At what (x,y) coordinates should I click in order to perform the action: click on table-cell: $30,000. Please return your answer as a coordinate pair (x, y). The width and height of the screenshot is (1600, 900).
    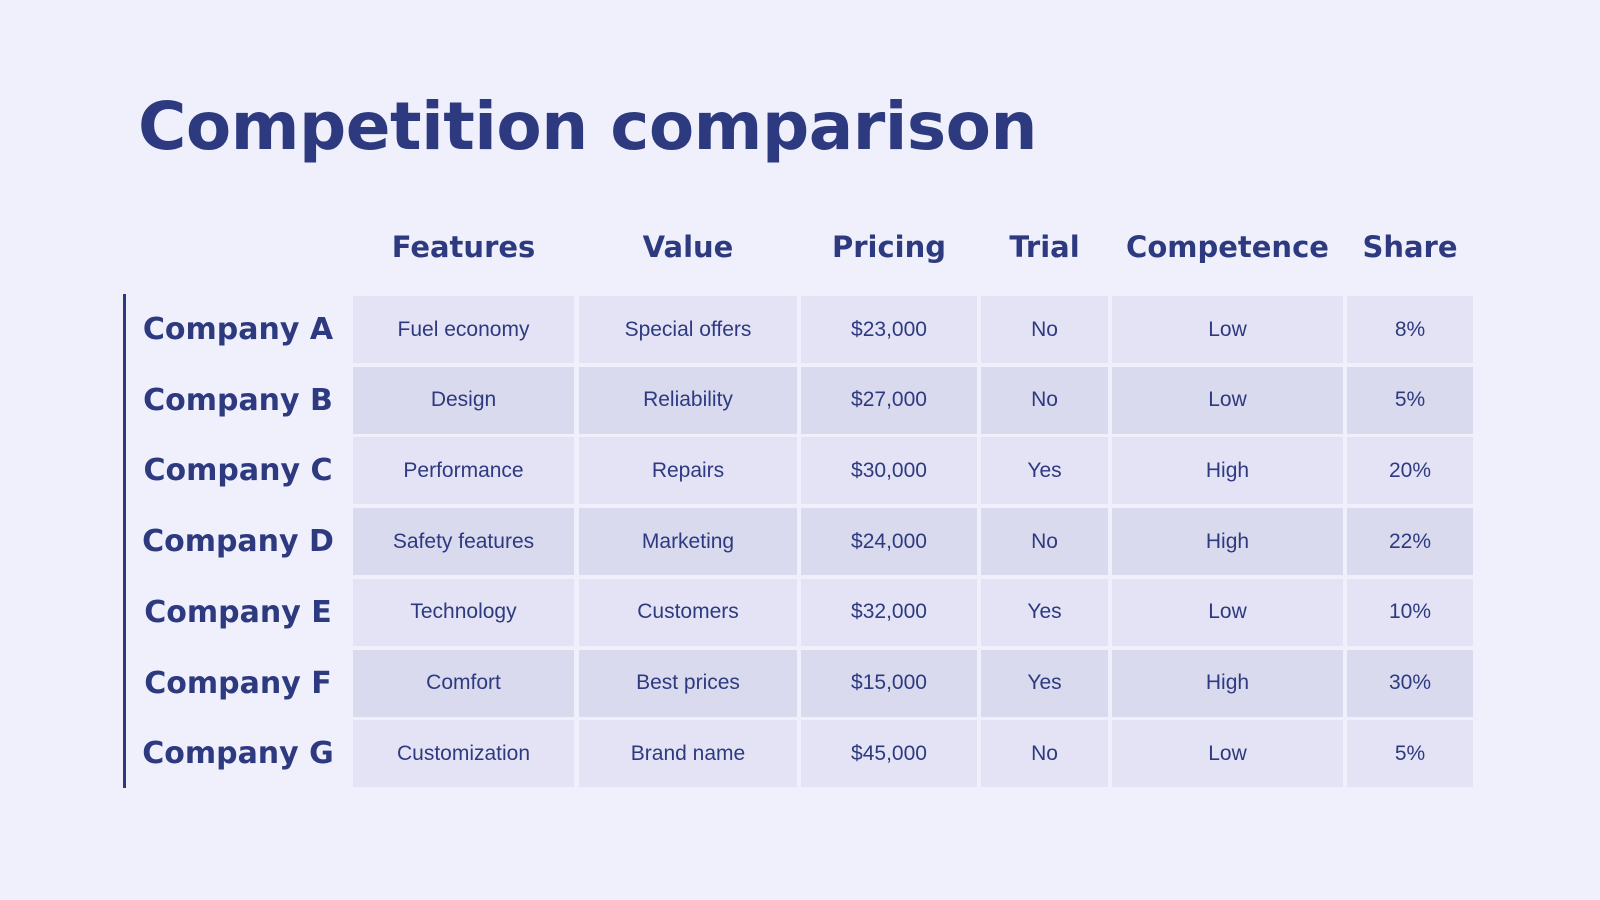
    Looking at the image, I should click on (889, 471).